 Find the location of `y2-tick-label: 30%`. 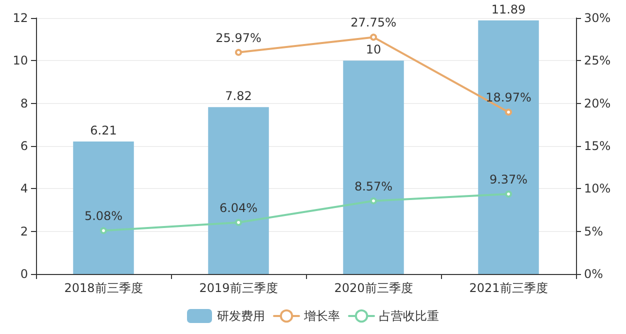

y2-tick-label: 30% is located at coordinates (597, 18).